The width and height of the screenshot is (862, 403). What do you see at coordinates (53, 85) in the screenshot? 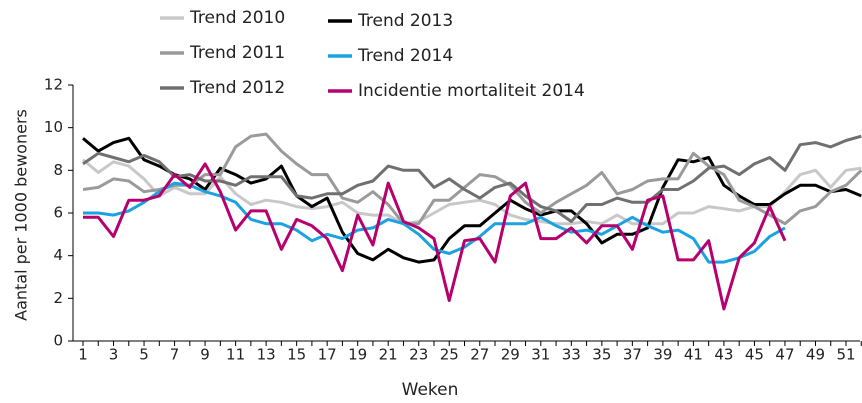
I see `y-tick-label: 12` at bounding box center [53, 85].